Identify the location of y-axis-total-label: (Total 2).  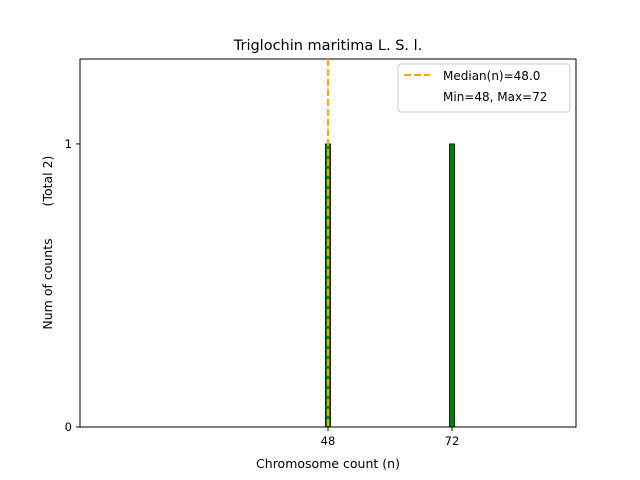
(47, 181).